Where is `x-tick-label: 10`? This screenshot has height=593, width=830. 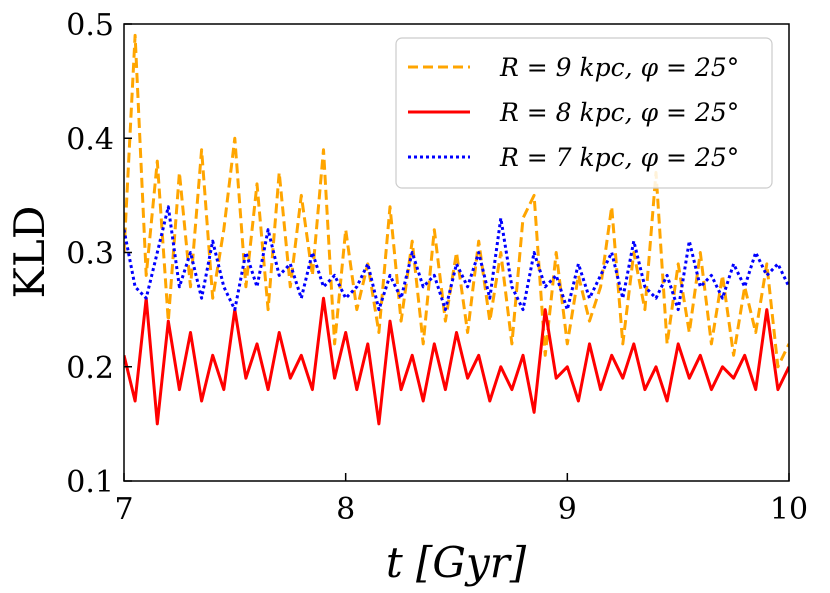
x-tick-label: 10 is located at coordinates (789, 509).